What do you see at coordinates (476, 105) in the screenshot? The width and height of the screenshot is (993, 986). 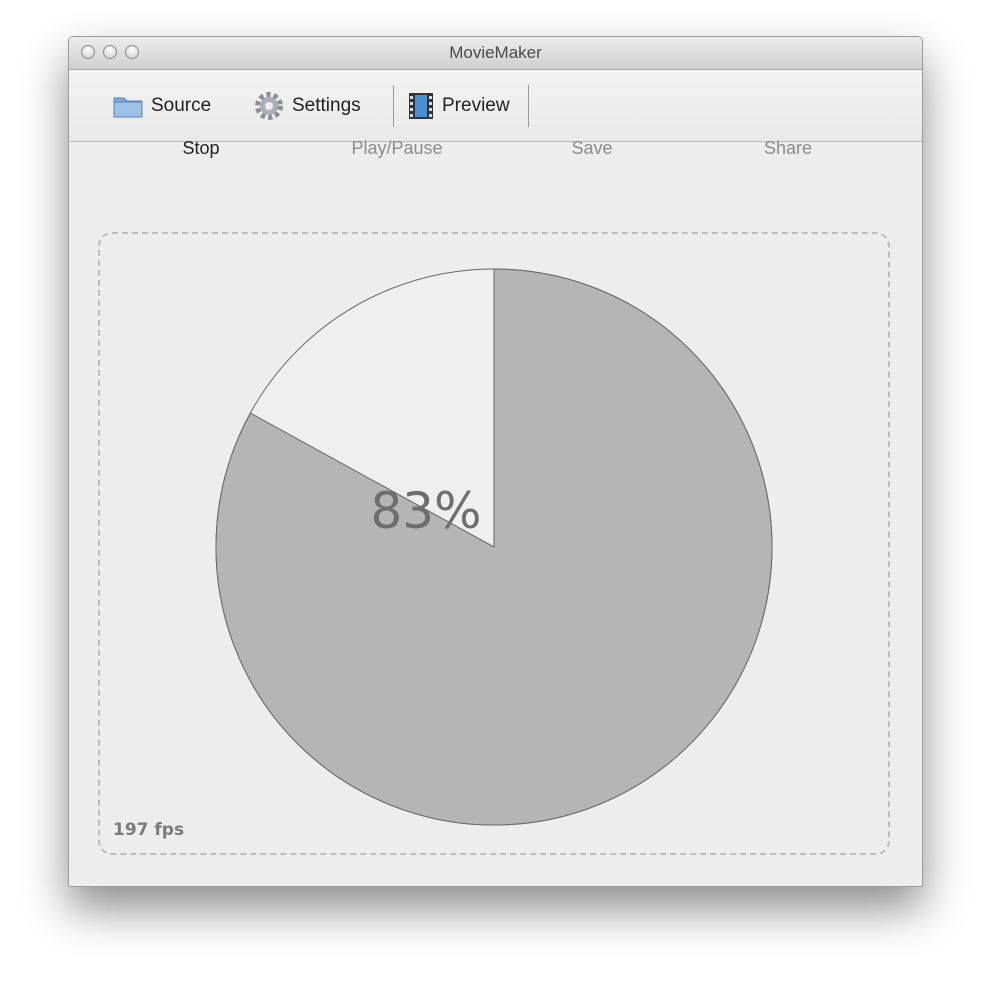 I see `toolbar-preview-label: Preview` at bounding box center [476, 105].